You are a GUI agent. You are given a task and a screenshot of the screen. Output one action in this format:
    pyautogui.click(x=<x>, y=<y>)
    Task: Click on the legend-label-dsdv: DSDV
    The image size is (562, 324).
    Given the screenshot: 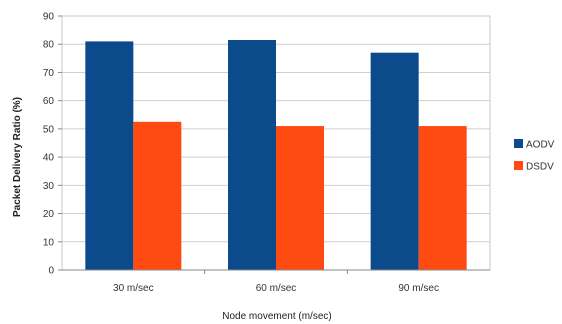 What is the action you would take?
    pyautogui.click(x=540, y=167)
    